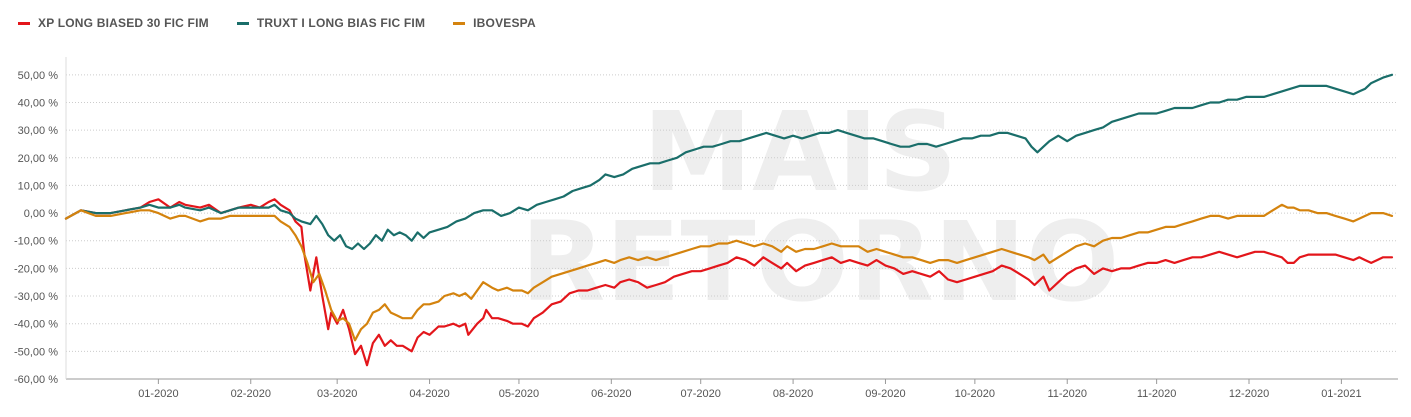 The width and height of the screenshot is (1411, 417). I want to click on y-tick-label: -10,00 %, so click(36, 242).